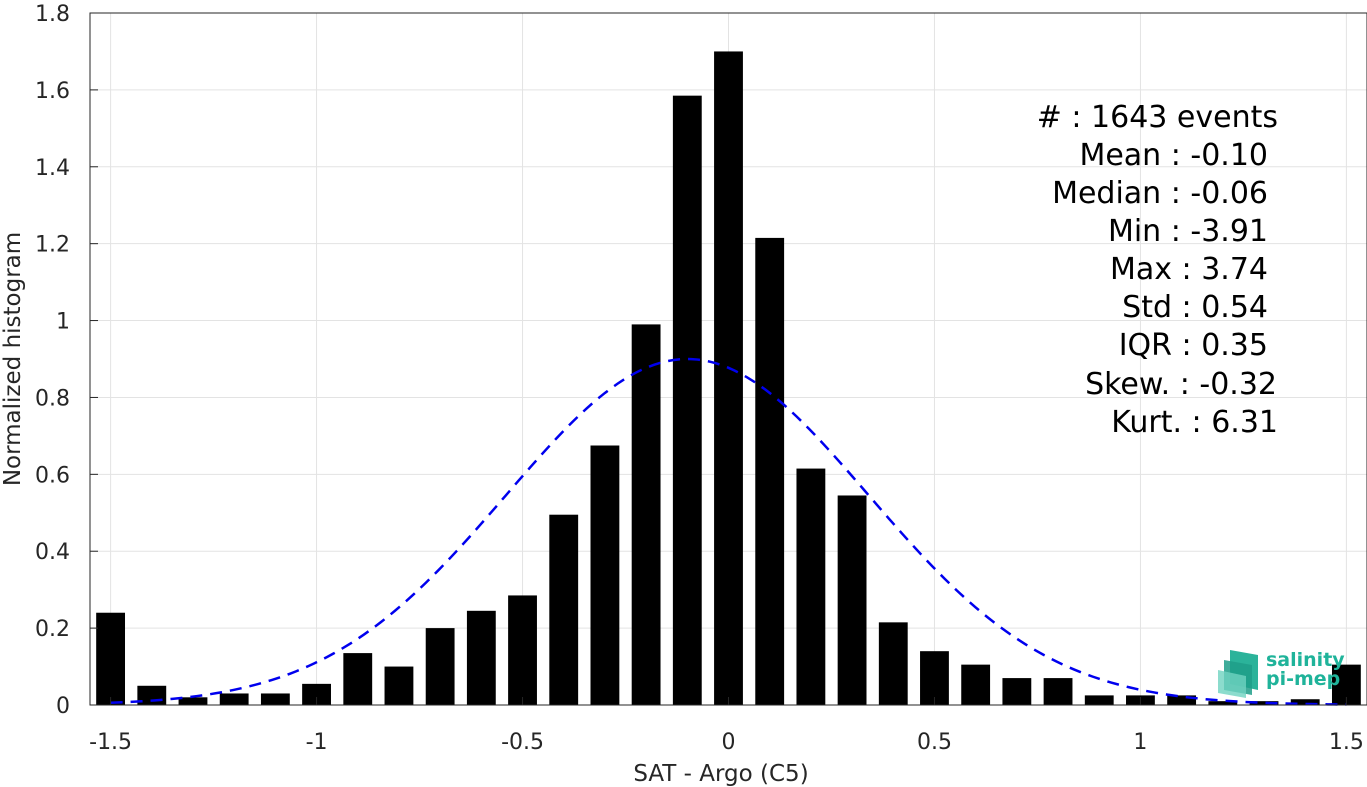 This screenshot has height=787, width=1367. I want to click on x-tick-label-4: 0.5, so click(934, 742).